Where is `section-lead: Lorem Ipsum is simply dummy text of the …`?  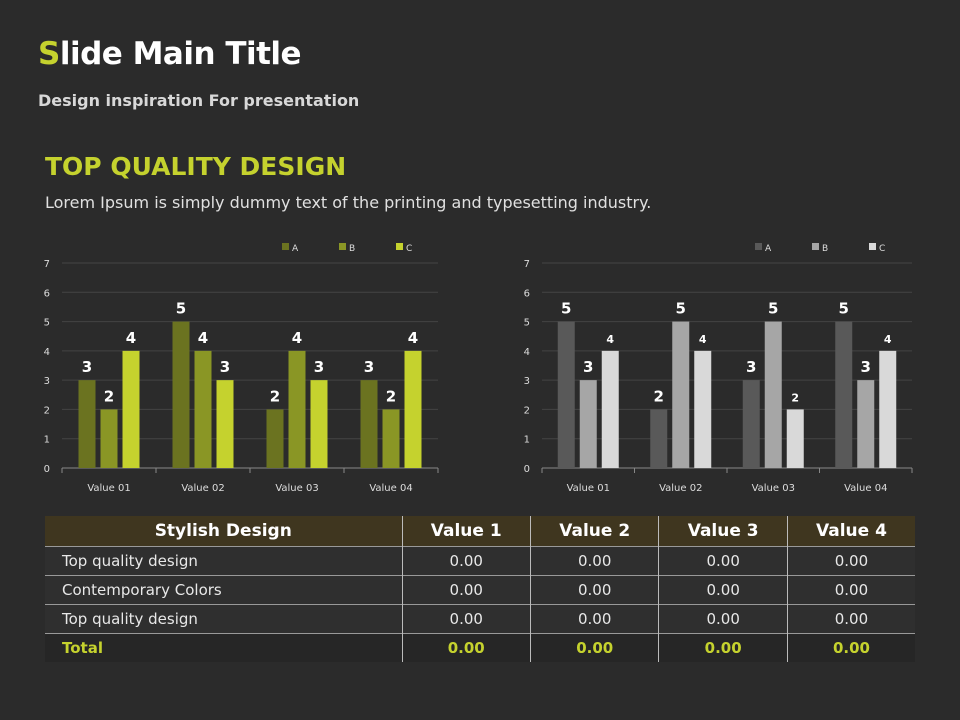 section-lead: Lorem Ipsum is simply dummy text of the … is located at coordinates (348, 202).